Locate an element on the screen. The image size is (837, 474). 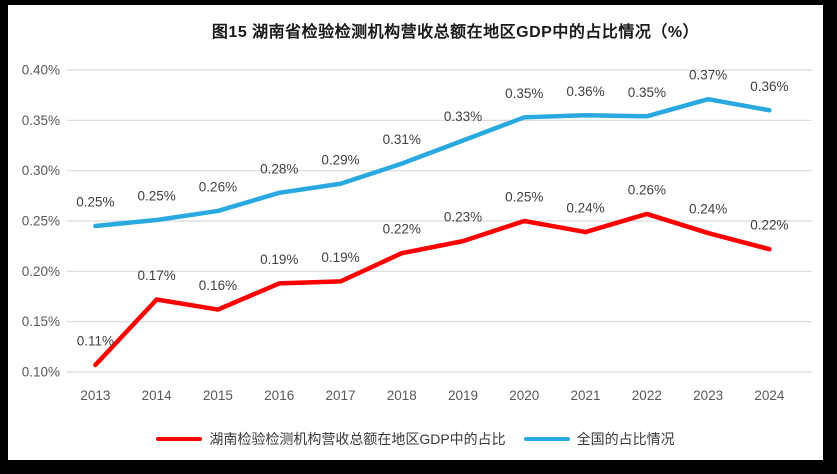
y-tick-label: 0.10% is located at coordinates (41, 371).